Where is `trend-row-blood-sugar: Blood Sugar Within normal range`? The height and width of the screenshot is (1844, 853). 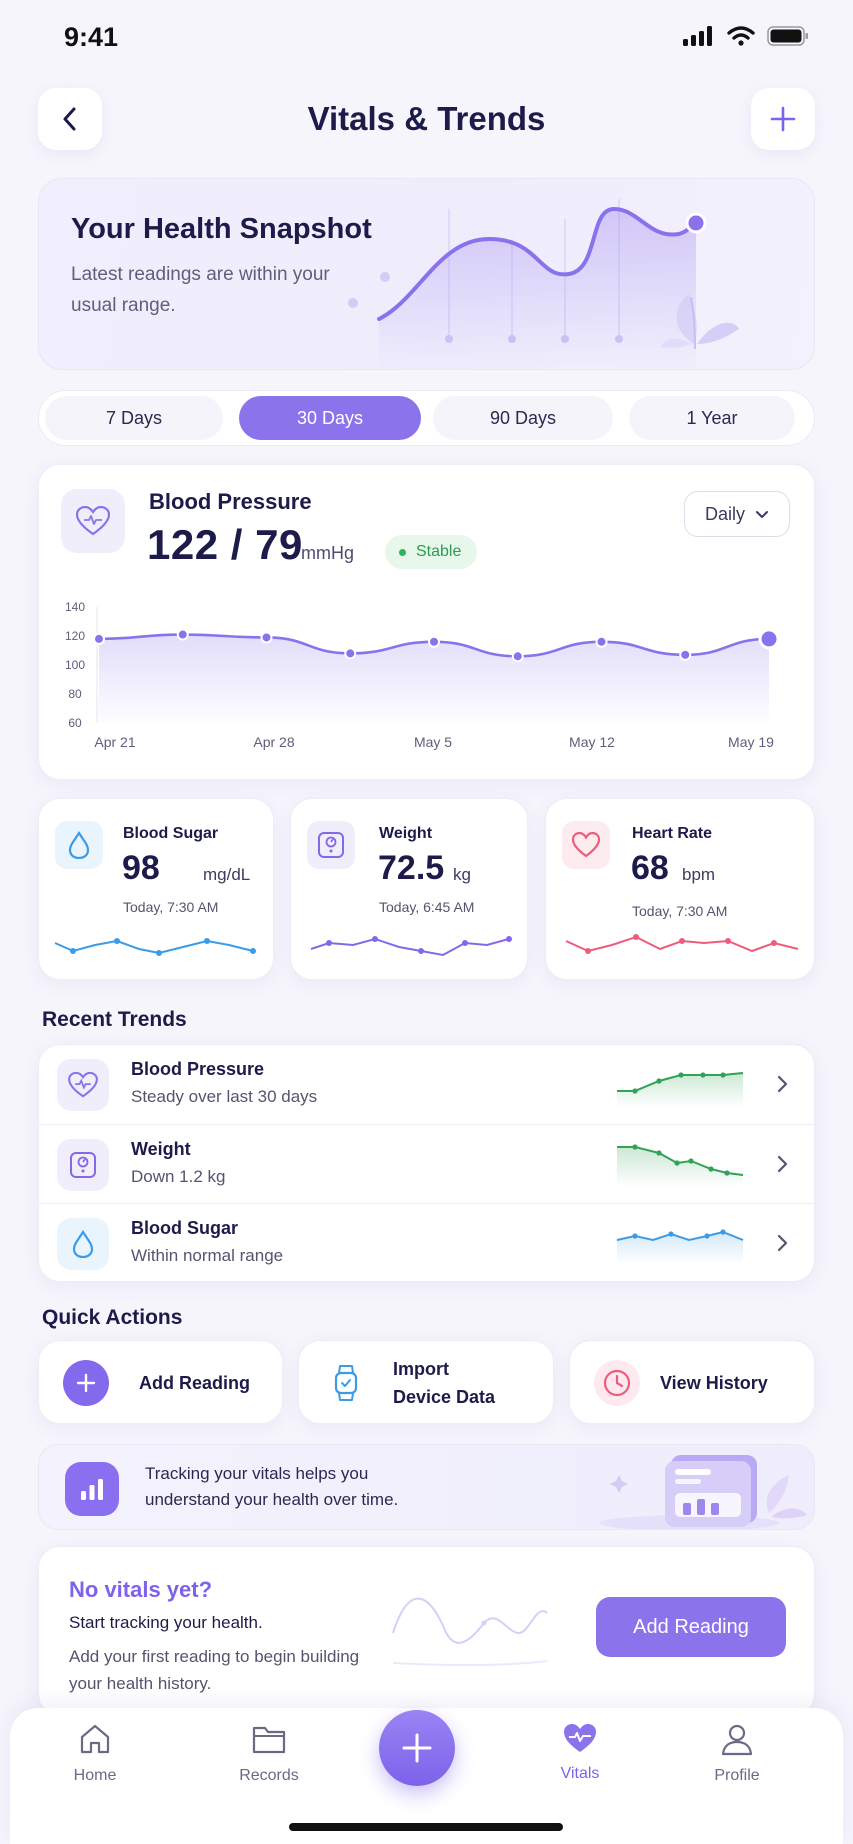
trend-row-blood-sugar: Blood Sugar Within normal range is located at coordinates (427, 1242).